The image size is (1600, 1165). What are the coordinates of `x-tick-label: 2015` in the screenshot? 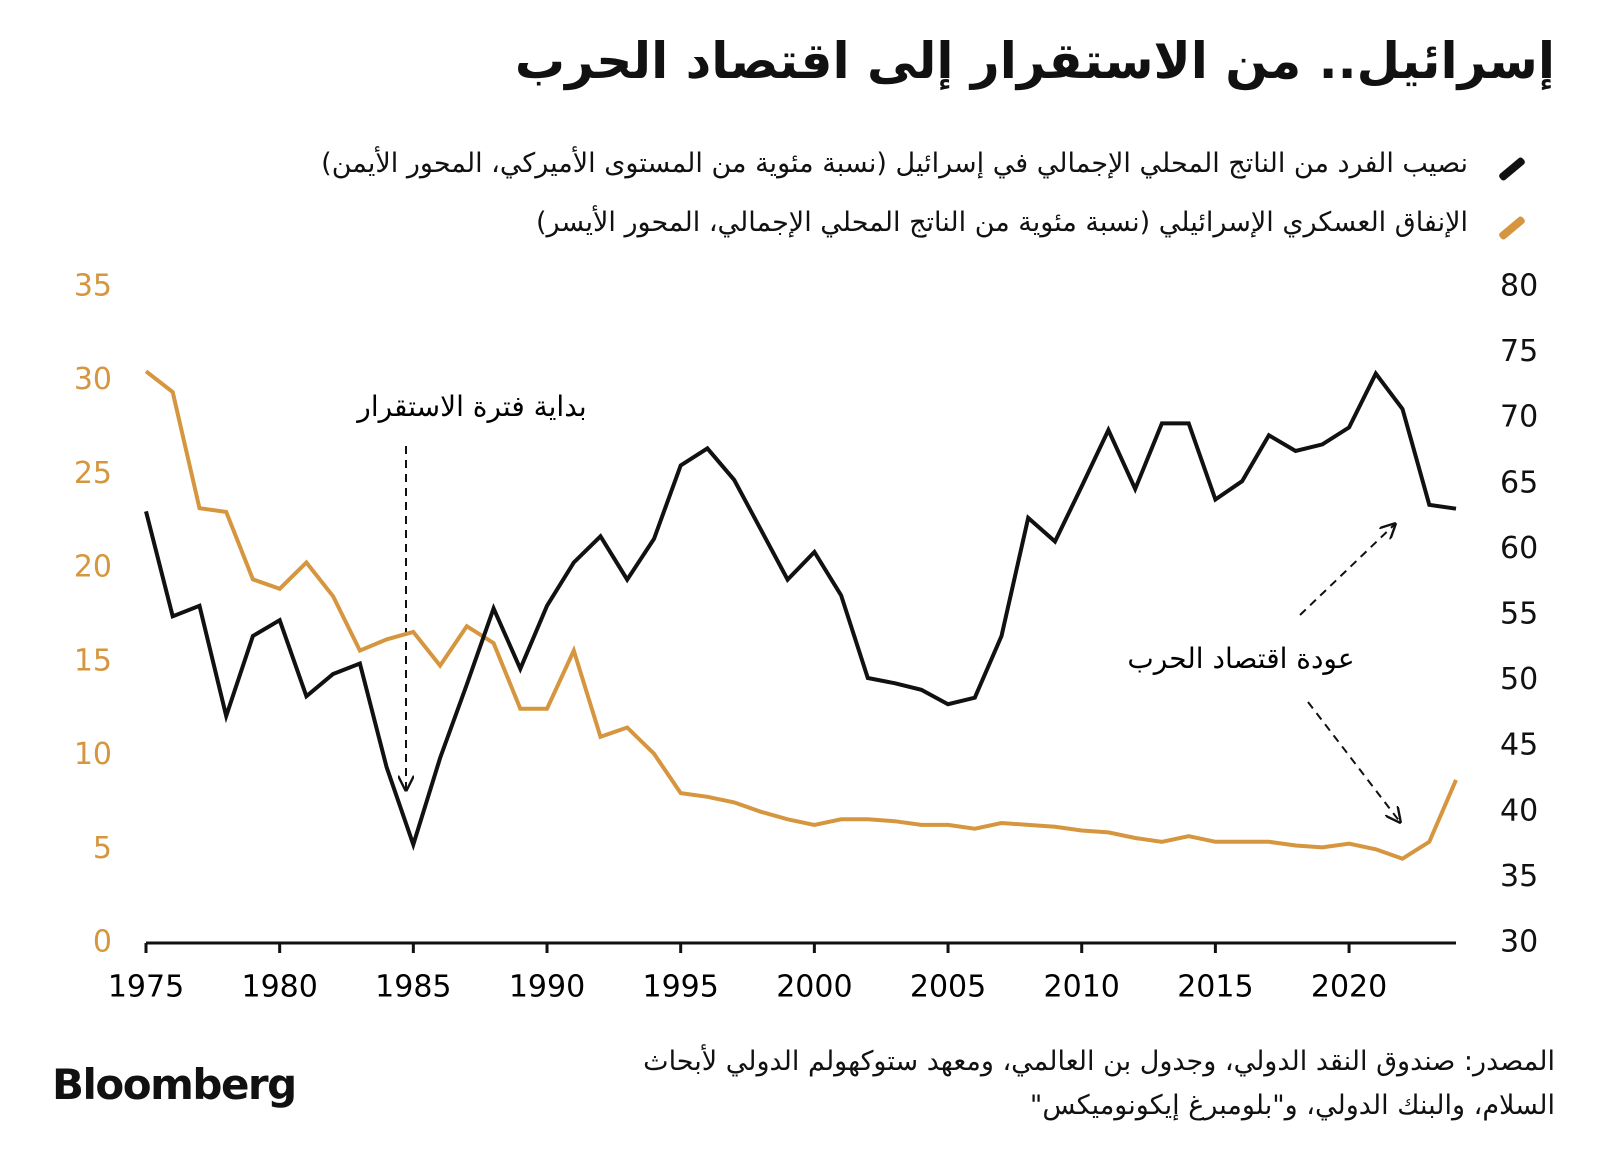 It's located at (1215, 987).